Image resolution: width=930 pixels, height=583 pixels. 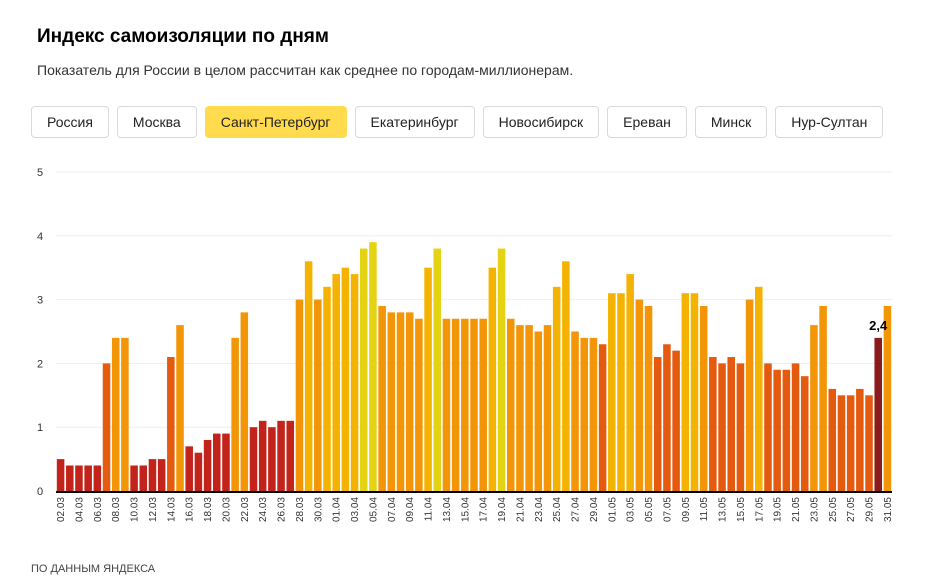 What do you see at coordinates (327, 388) in the screenshot?
I see `bar-31.03` at bounding box center [327, 388].